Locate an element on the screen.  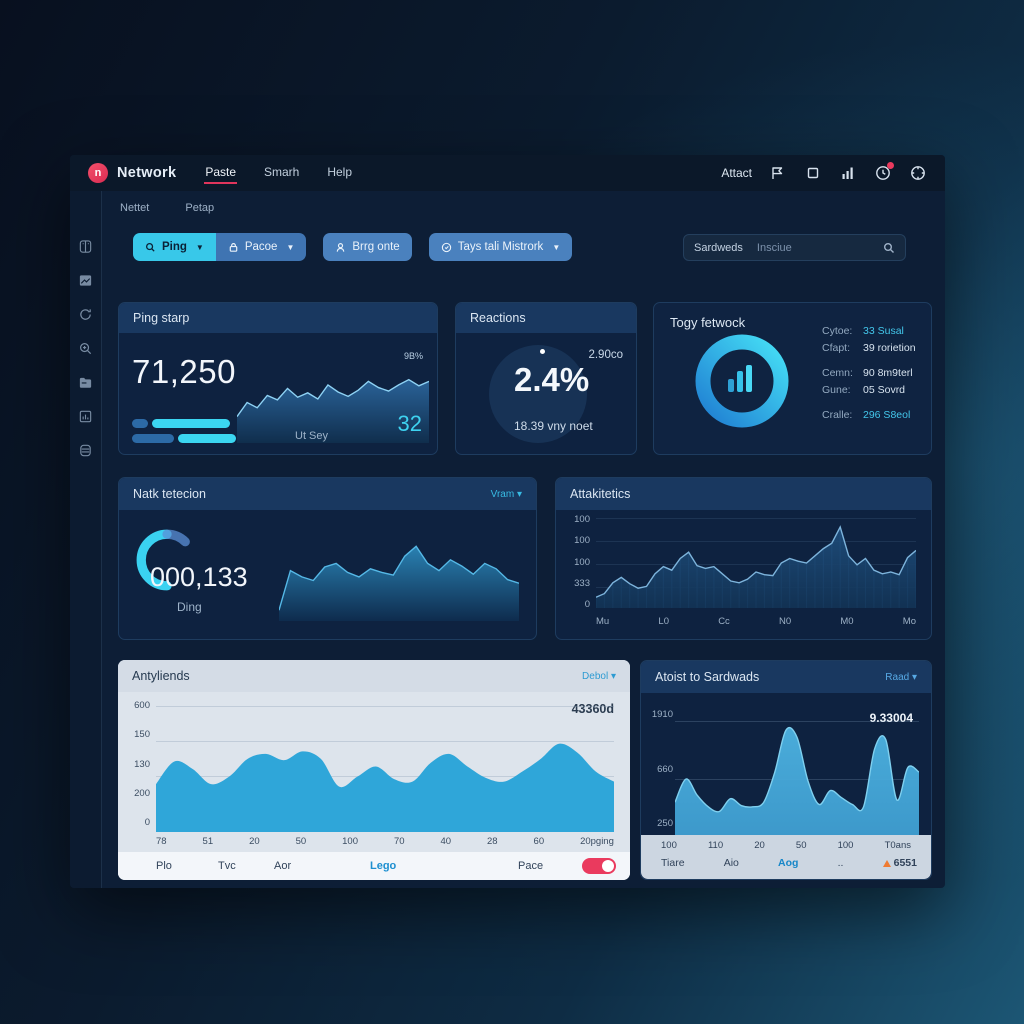
attak-area-chart is located at coordinates (756, 563).